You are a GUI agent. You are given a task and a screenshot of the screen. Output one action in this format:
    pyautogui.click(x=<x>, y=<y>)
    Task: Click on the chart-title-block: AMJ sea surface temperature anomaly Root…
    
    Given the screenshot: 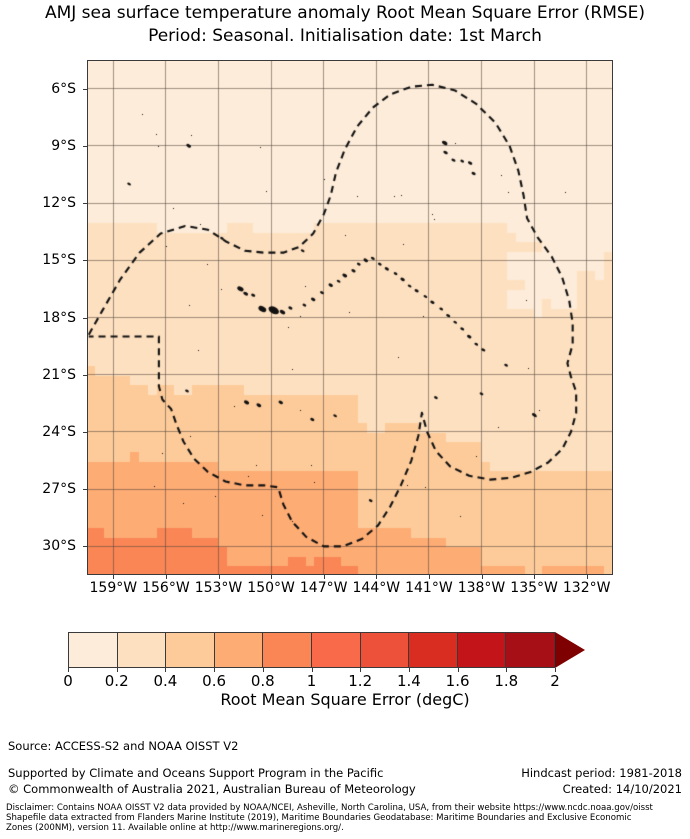 What is the action you would take?
    pyautogui.click(x=345, y=24)
    